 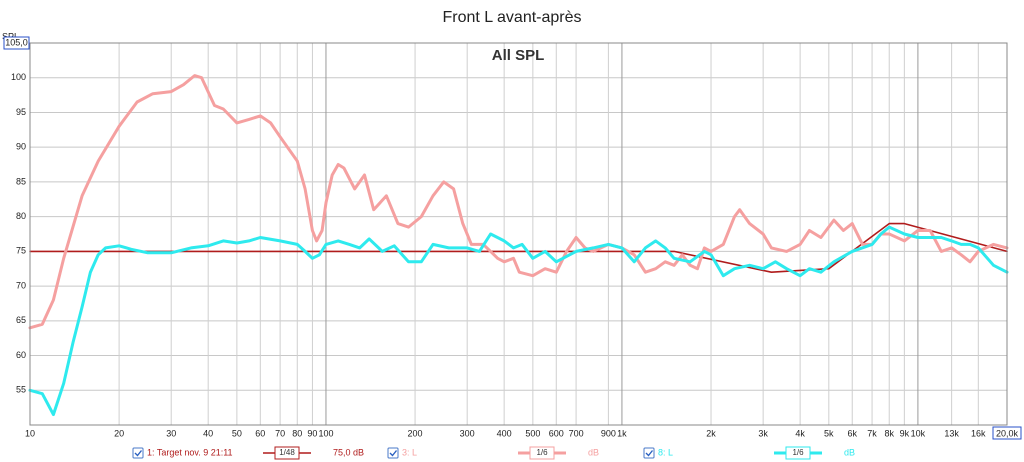 What do you see at coordinates (872, 433) in the screenshot?
I see `x-tick-label: 7k` at bounding box center [872, 433].